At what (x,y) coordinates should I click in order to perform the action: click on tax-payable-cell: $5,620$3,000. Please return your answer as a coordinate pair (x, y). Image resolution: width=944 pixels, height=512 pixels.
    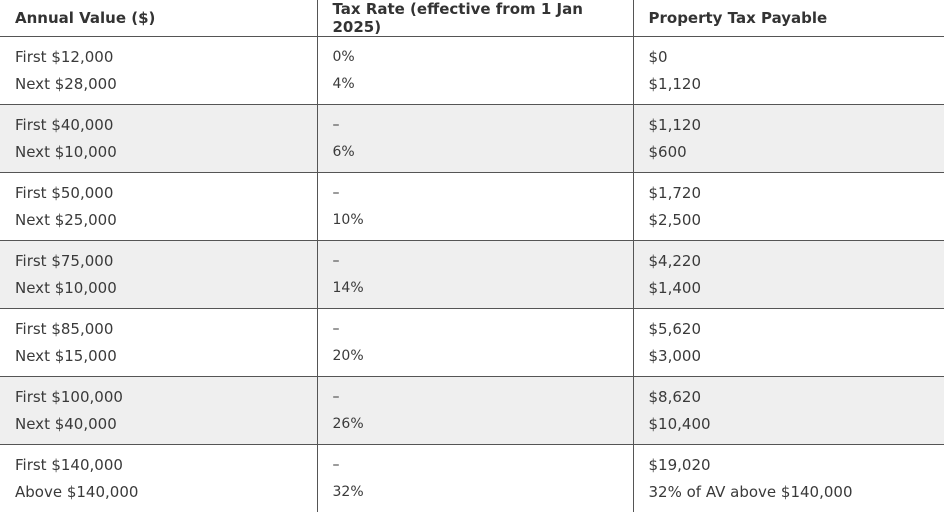
    Looking at the image, I should click on (788, 343).